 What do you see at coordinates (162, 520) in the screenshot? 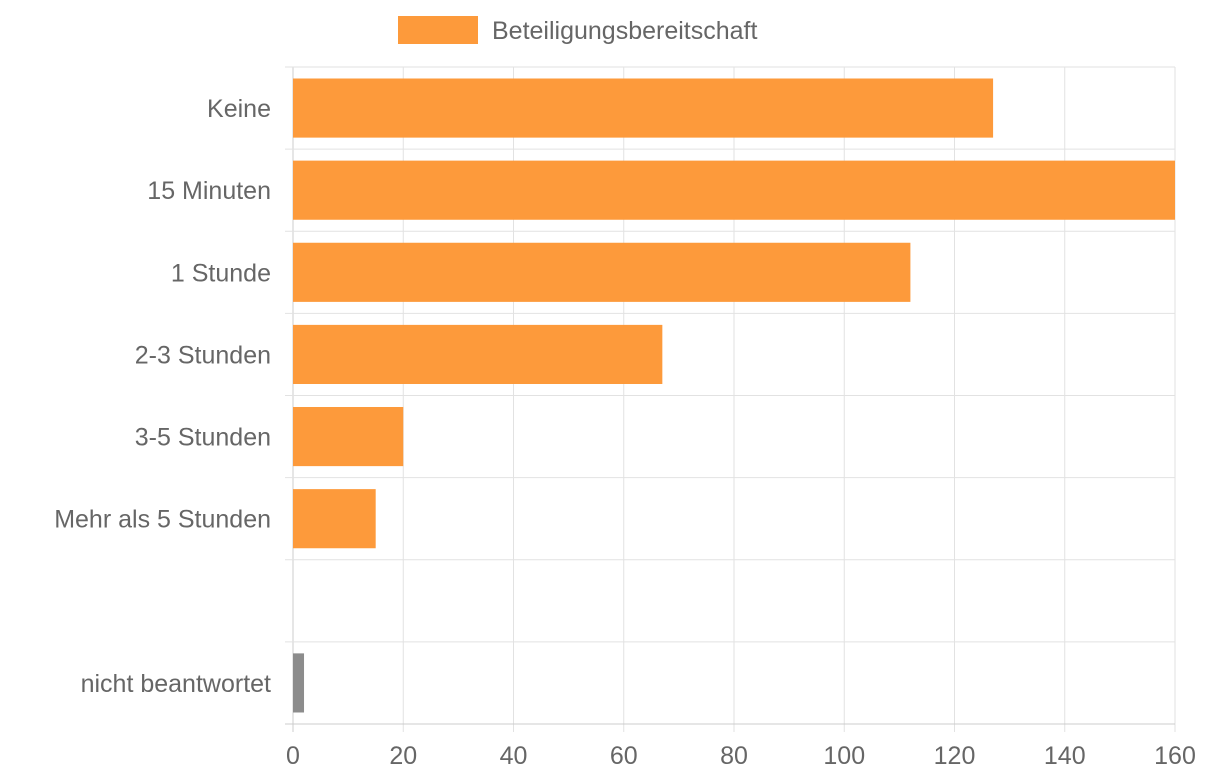
I see `y-category-label: Mehr als 5 Stunden` at bounding box center [162, 520].